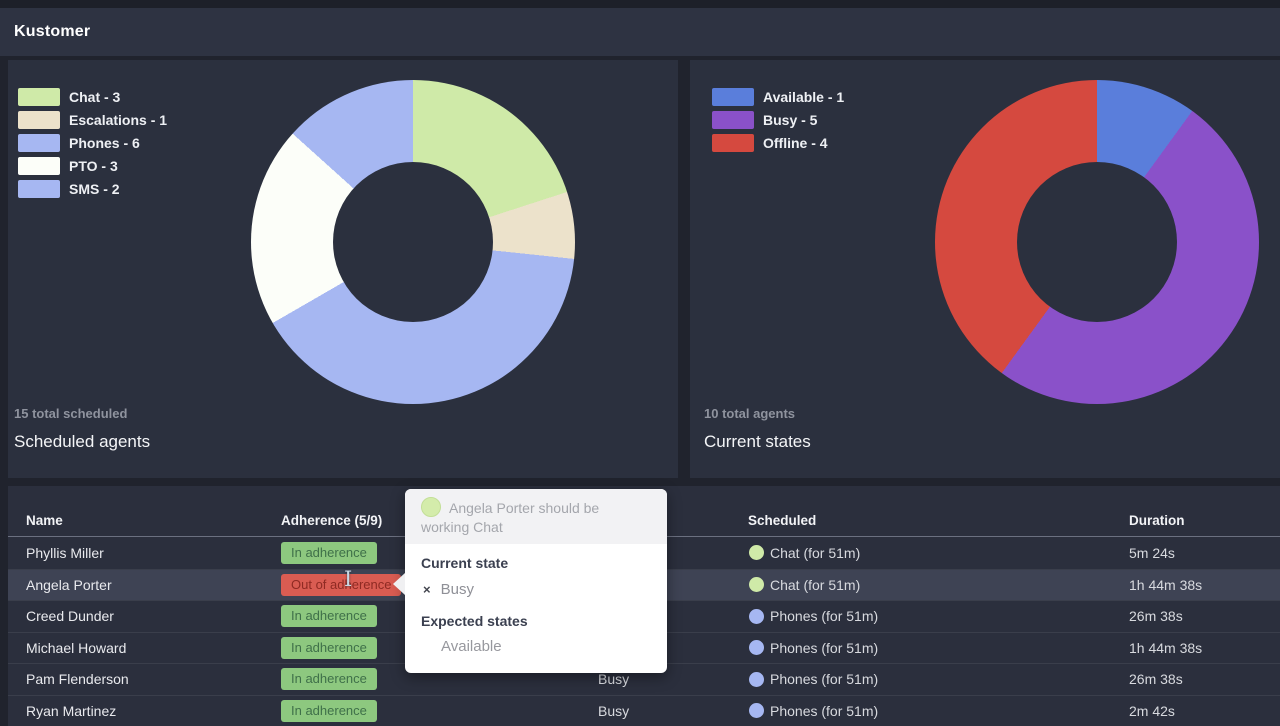  What do you see at coordinates (145, 553) in the screenshot?
I see `agent-name: Phyllis Miller` at bounding box center [145, 553].